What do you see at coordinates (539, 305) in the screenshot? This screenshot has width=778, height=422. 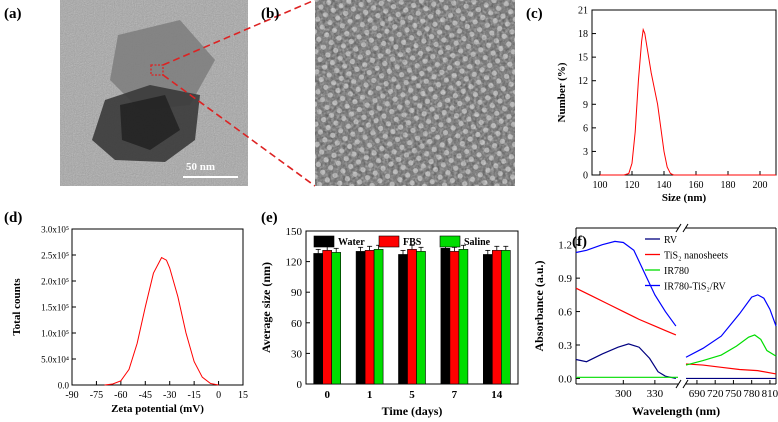 I see `chart-f-y-axis-label: Absorbance (a.u.)` at bounding box center [539, 305].